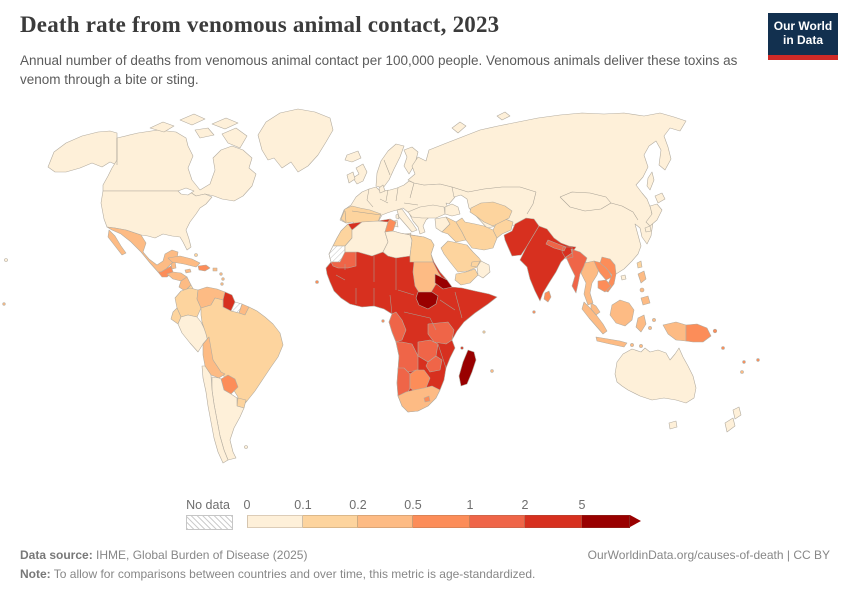 Image resolution: width=850 pixels, height=600 pixels. I want to click on country-mexico, so click(142, 249).